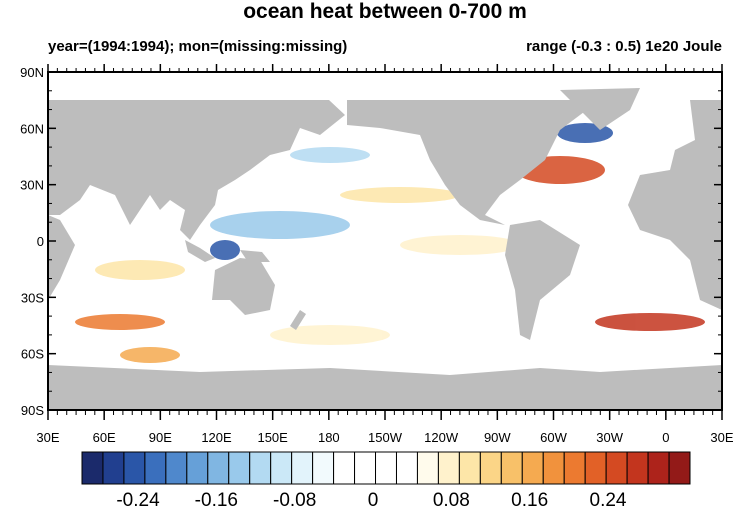 This screenshot has width=735, height=515. I want to click on lat-label: 60S, so click(32, 354).